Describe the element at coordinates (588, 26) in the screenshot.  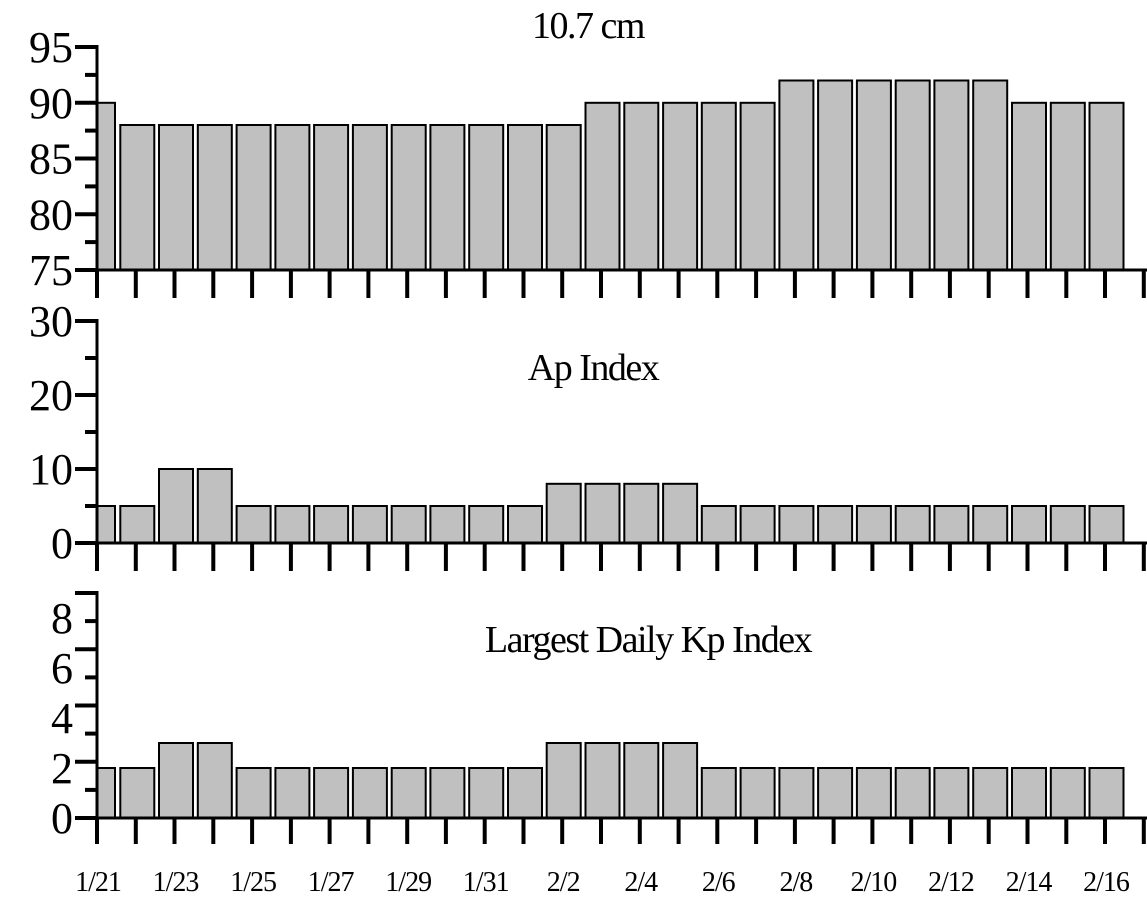
I see `panel-title: 10.7 cm` at that location.